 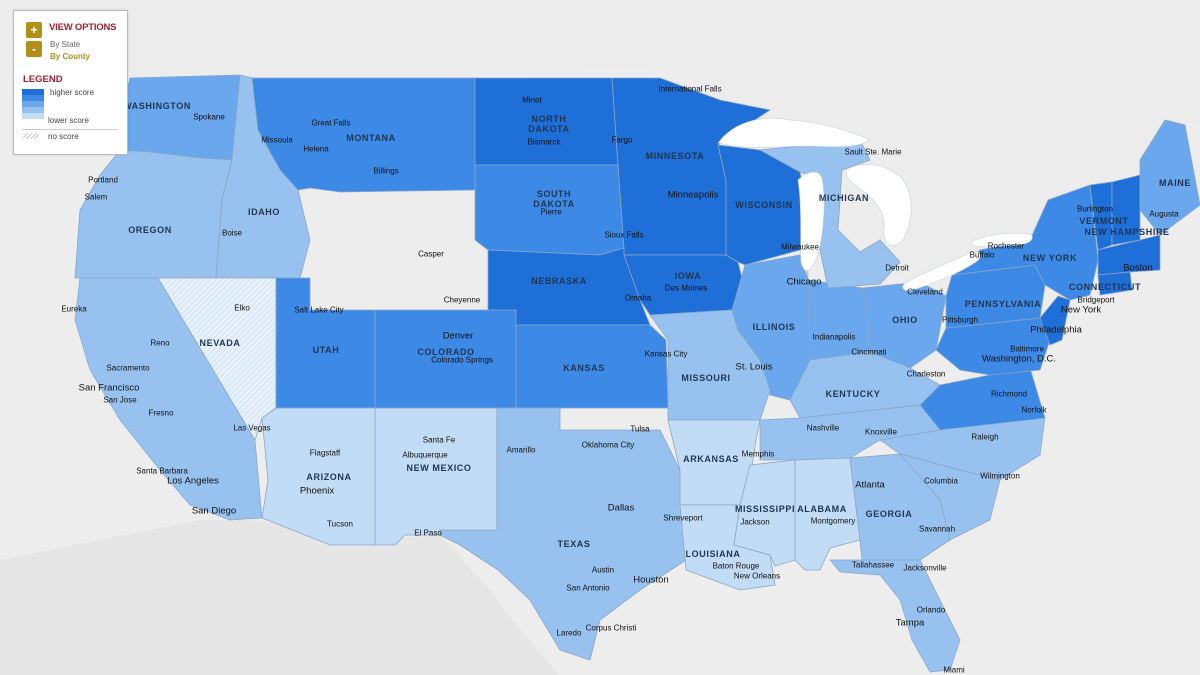 What do you see at coordinates (83, 27) in the screenshot?
I see `view-options-title: VIEW OPTIONS` at bounding box center [83, 27].